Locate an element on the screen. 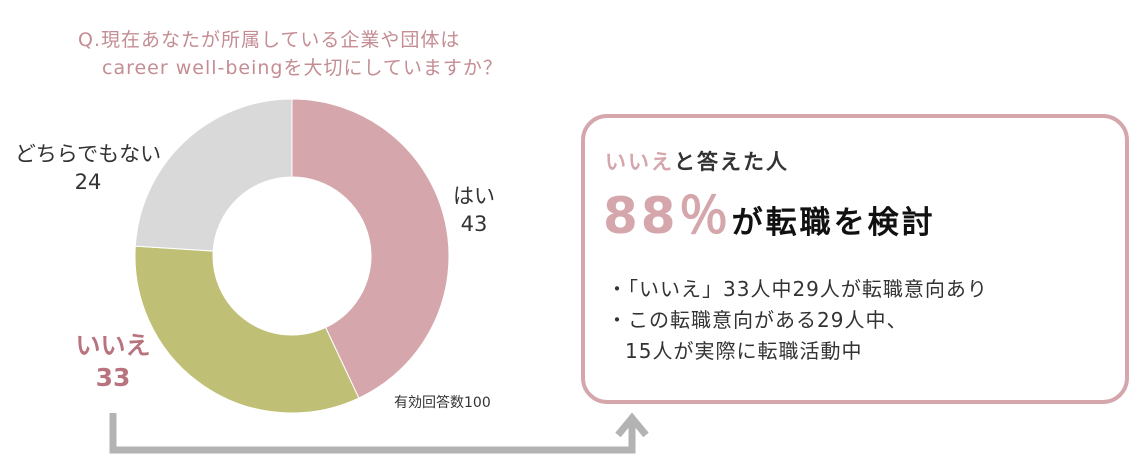  question-line-2: career well-beingを大切にしていますか？ is located at coordinates (302, 68).